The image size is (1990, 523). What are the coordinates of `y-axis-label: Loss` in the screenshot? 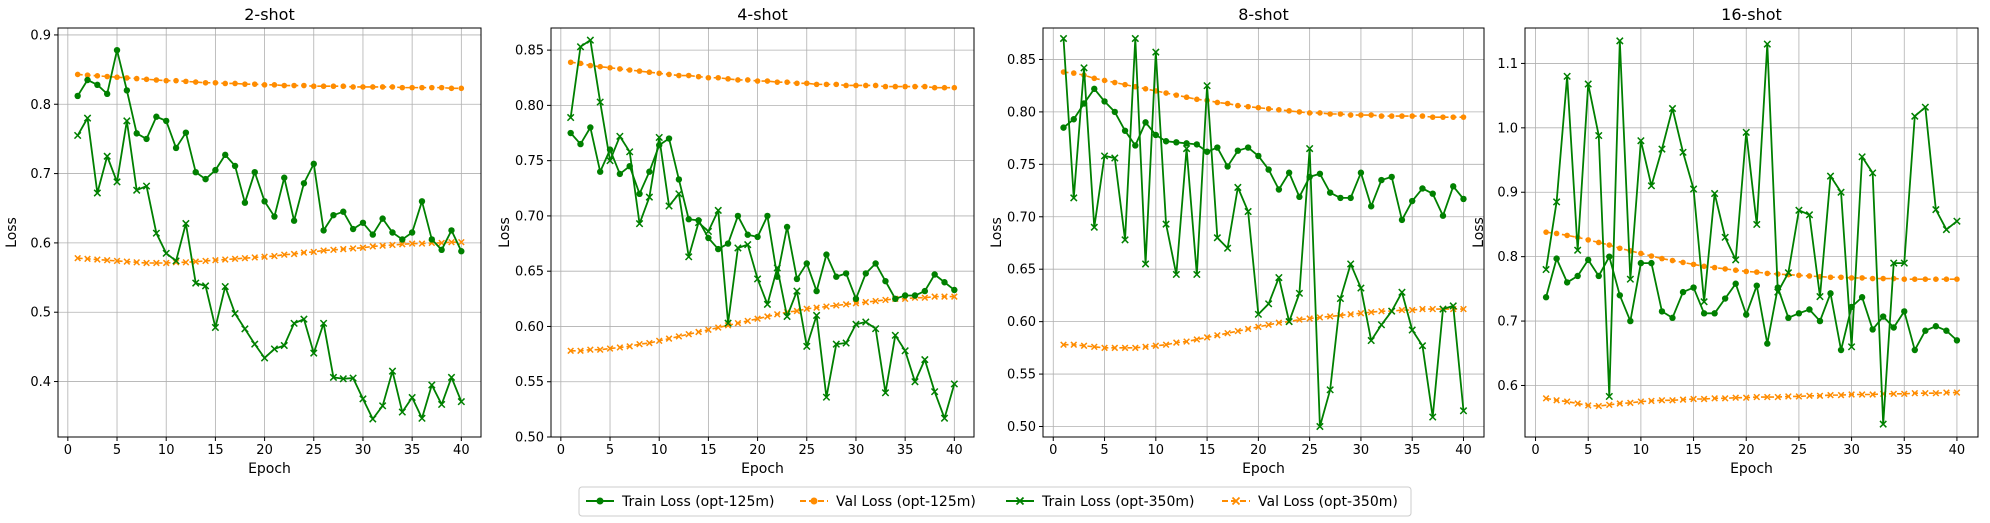 It's located at (997, 232).